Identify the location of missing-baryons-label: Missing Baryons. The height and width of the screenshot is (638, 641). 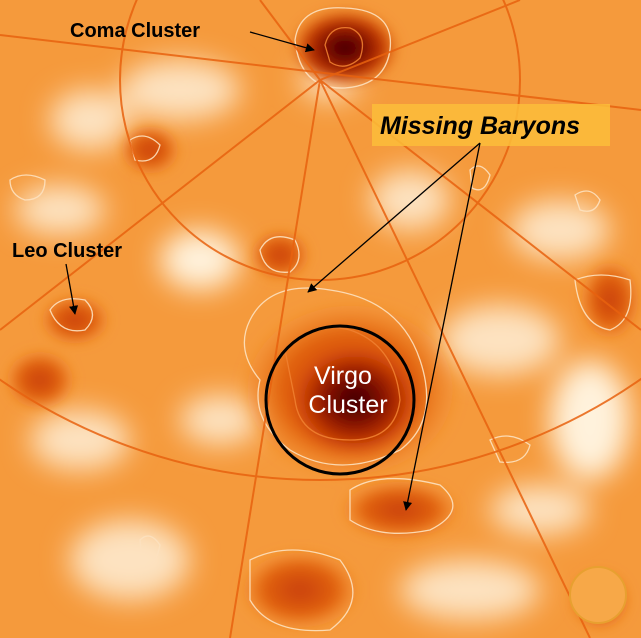
(480, 126).